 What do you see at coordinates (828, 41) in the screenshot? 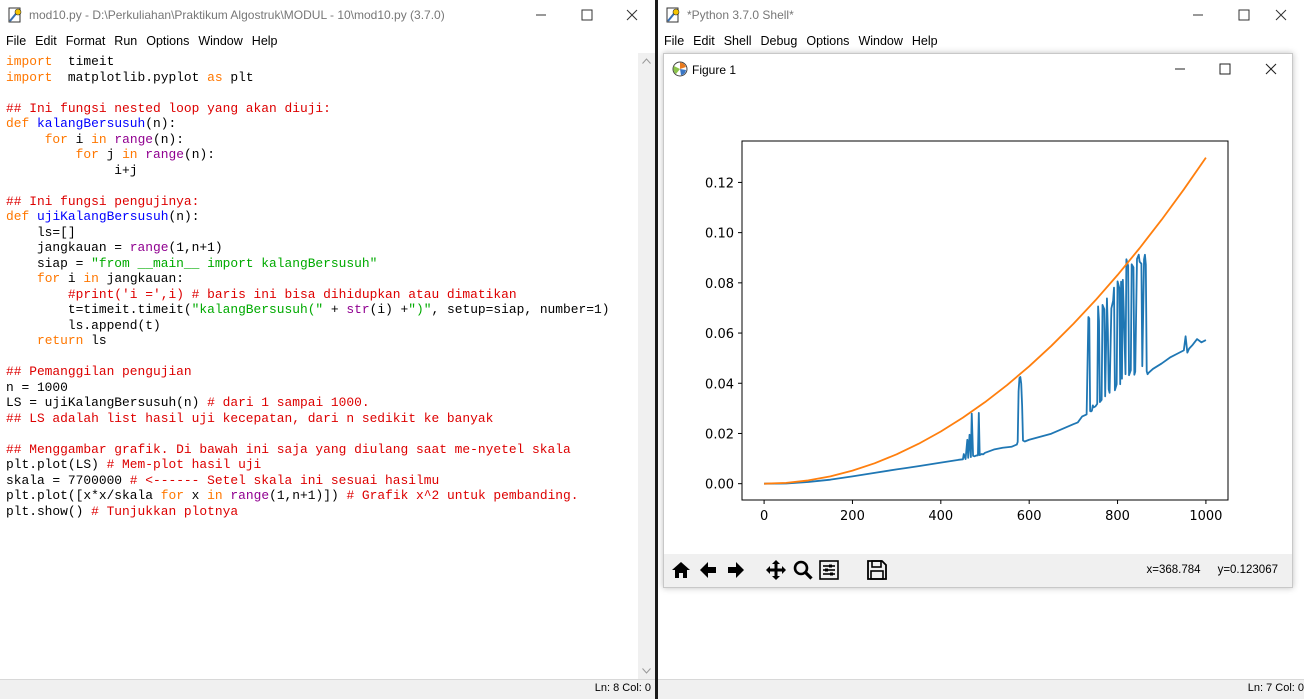
I see `shell-menu-options: Options` at bounding box center [828, 41].